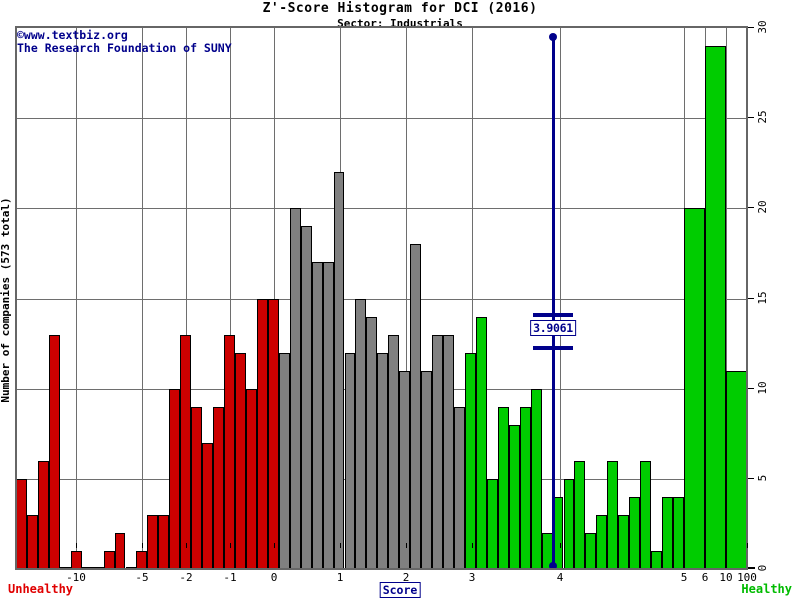  What do you see at coordinates (472, 577) in the screenshot?
I see `xtick-label-3: 3` at bounding box center [472, 577].